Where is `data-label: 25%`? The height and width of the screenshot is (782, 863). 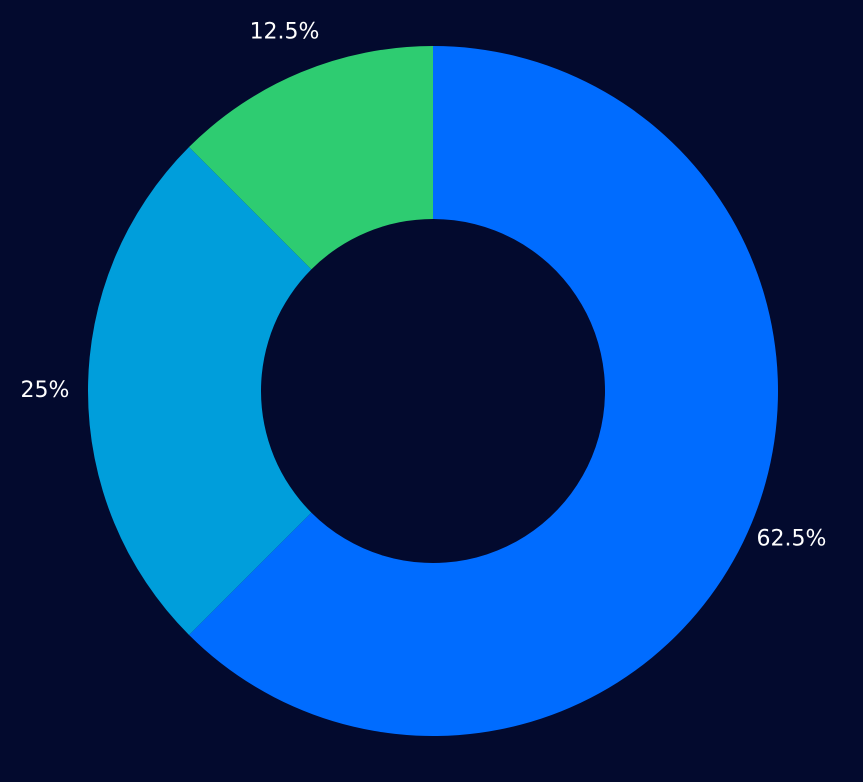 data-label: 25% is located at coordinates (45, 390).